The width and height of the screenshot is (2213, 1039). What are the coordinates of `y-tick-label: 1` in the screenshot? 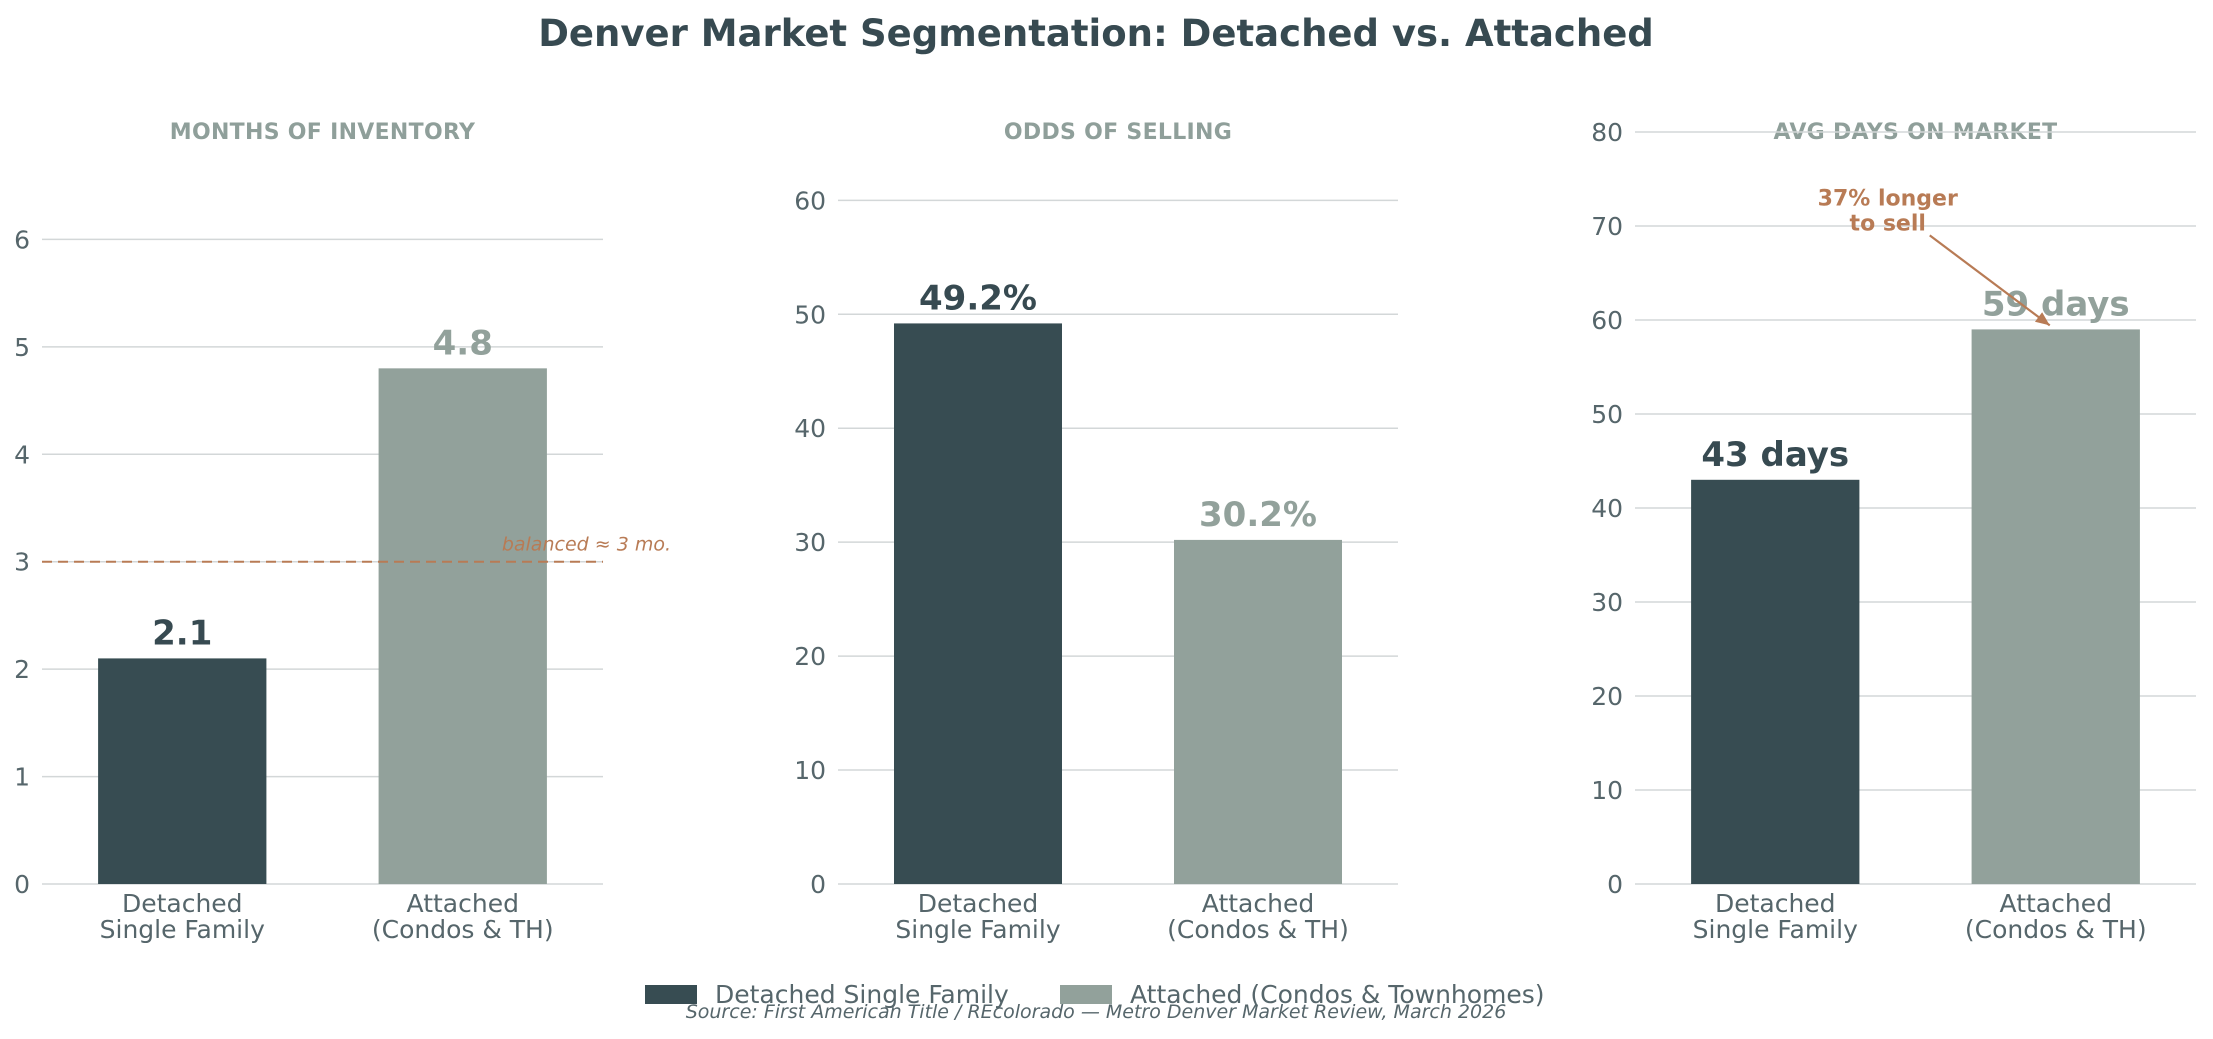 It's located at (22, 777).